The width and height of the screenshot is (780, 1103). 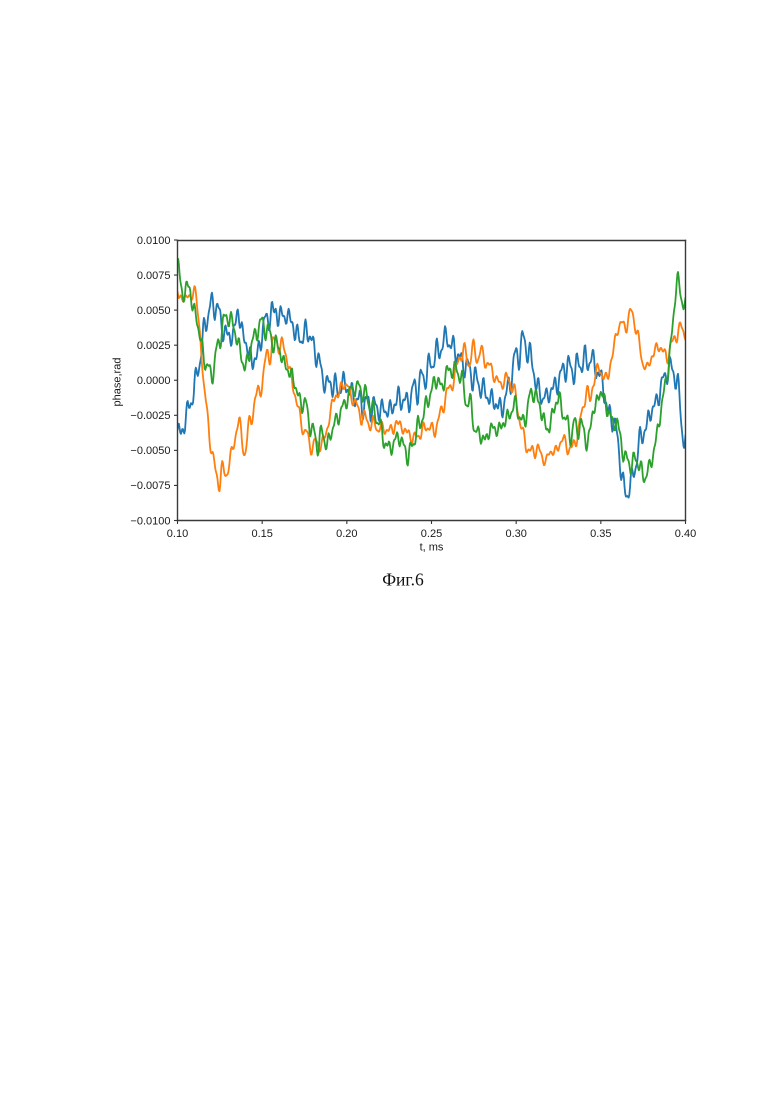 I want to click on svg-text: 0.10, so click(x=177, y=534).